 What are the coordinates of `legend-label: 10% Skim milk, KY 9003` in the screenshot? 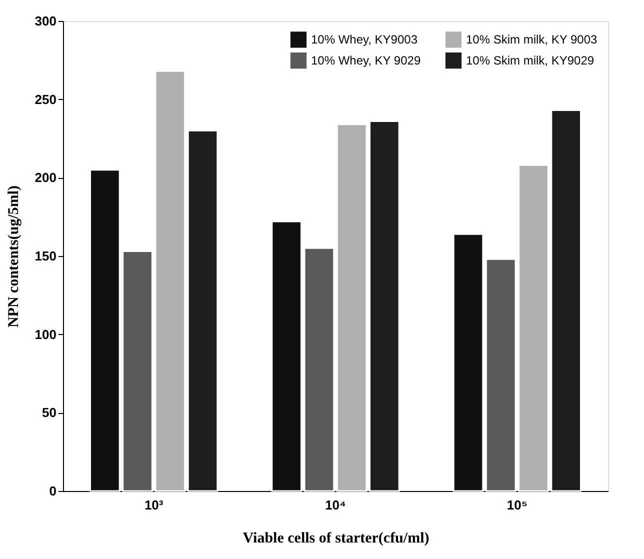 It's located at (532, 39).